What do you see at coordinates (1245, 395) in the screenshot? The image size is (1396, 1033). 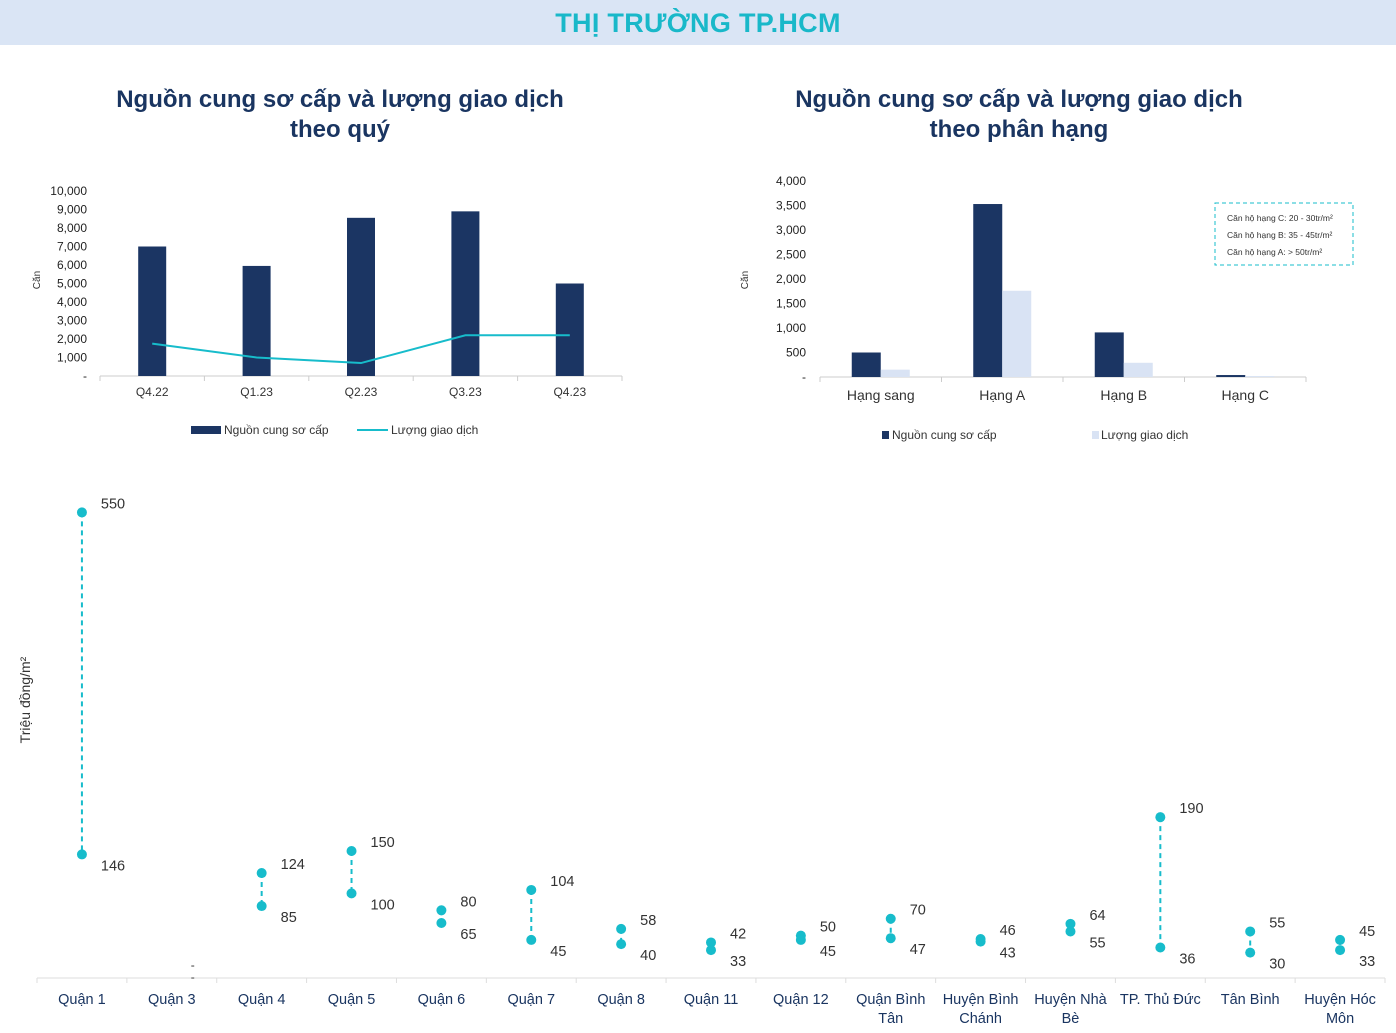 I see `chart2-xtick-label: Hạng C` at bounding box center [1245, 395].